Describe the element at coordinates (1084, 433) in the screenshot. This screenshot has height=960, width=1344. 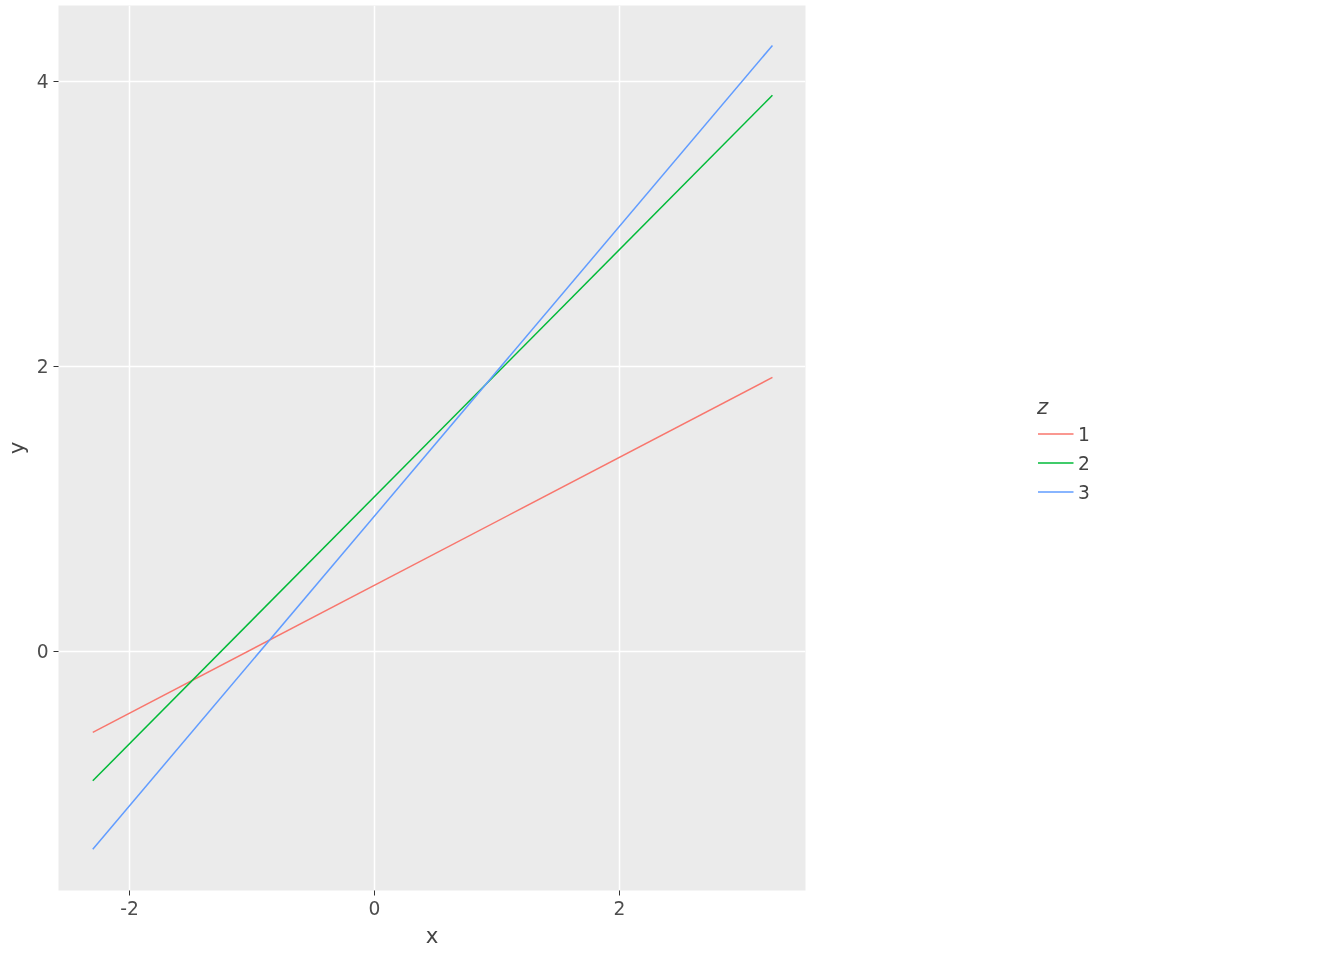
I see `legend-label: 1` at that location.